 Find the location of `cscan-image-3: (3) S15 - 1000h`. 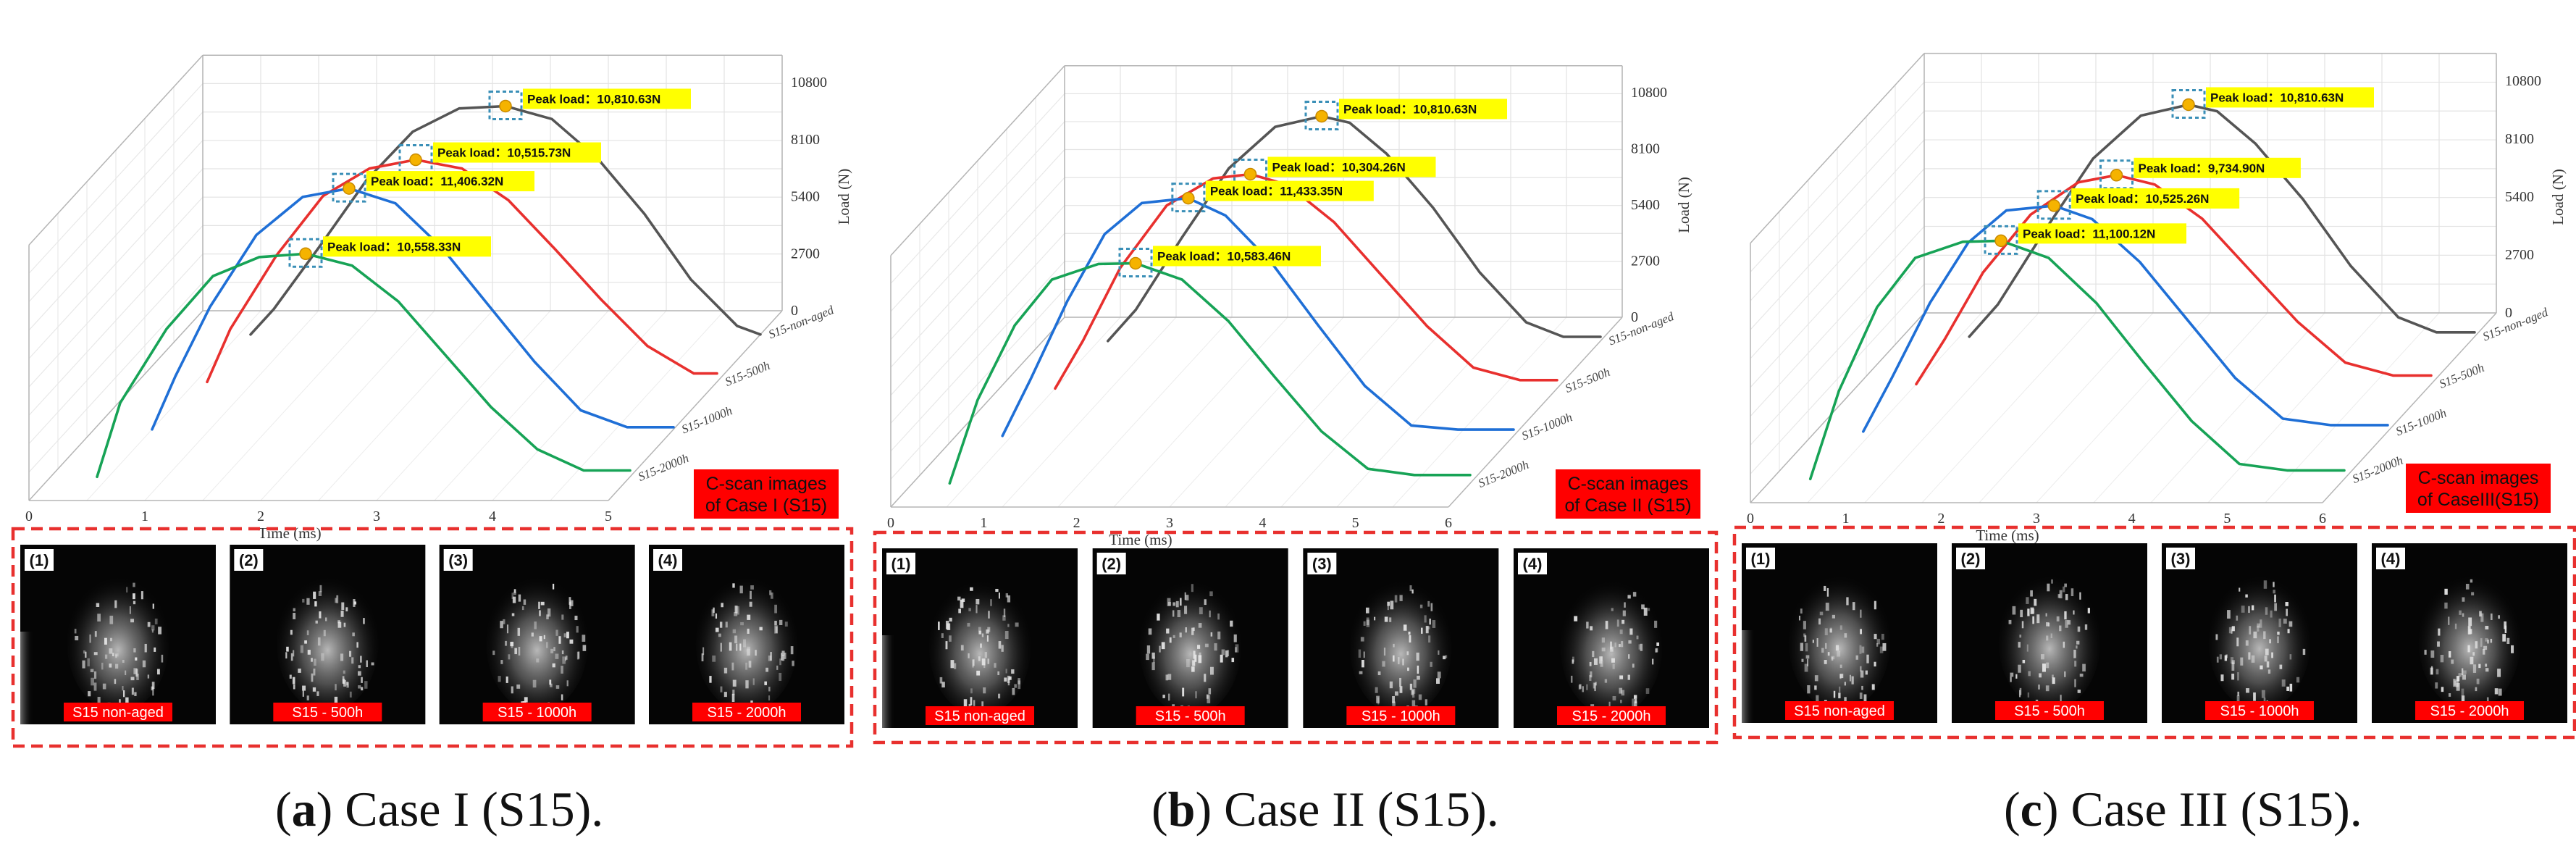

cscan-image-3: (3) S15 - 1000h is located at coordinates (1401, 638).